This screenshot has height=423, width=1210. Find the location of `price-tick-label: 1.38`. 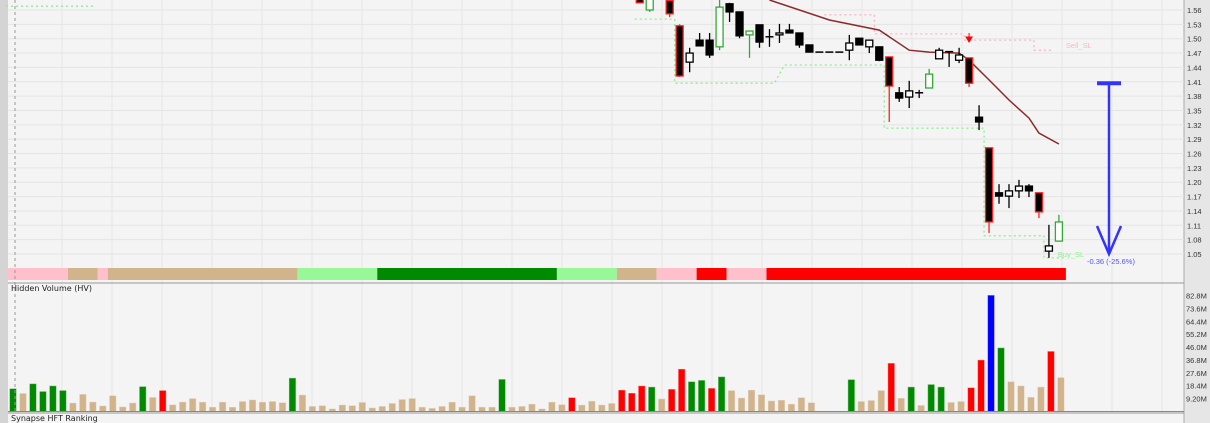

price-tick-label: 1.38 is located at coordinates (1194, 96).